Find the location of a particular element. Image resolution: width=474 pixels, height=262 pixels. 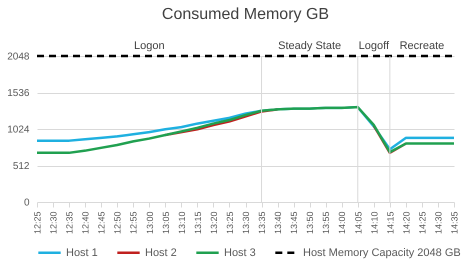

x-tick-label: 13:45 is located at coordinates (294, 223).